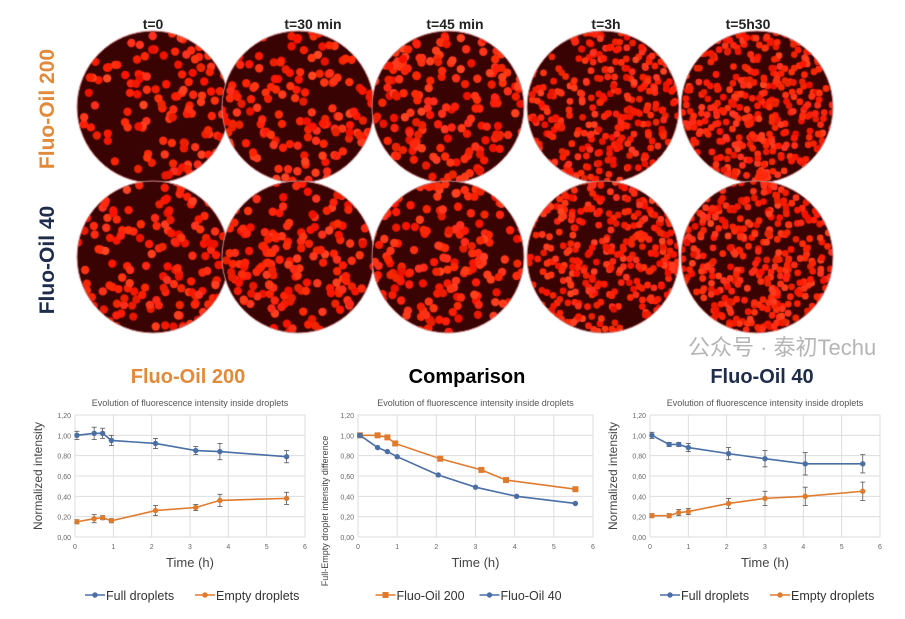 The width and height of the screenshot is (905, 619). Describe the element at coordinates (431, 596) in the screenshot. I see `legend-label: Fluo-Oil 200` at that location.